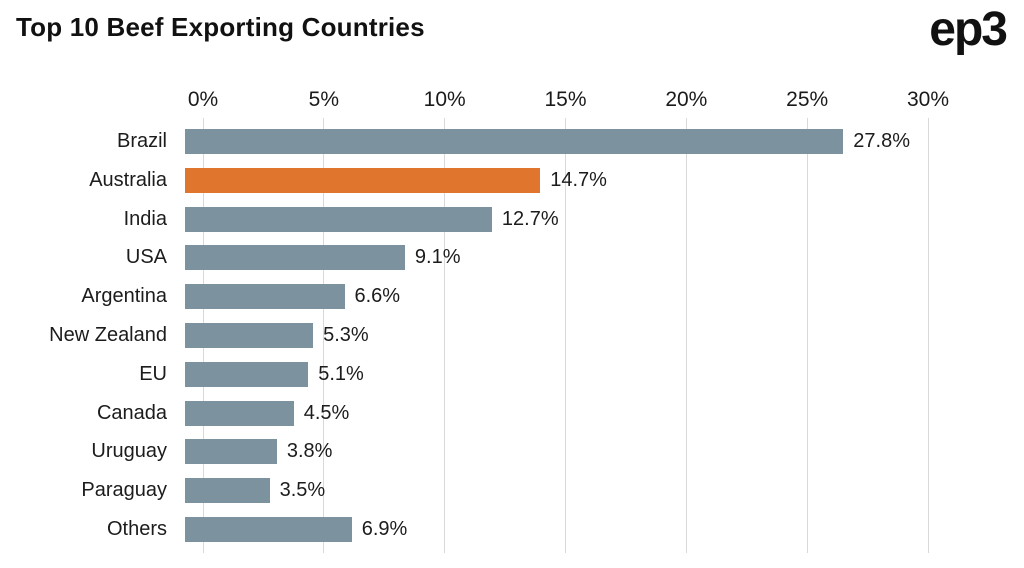 The image size is (1024, 568). Describe the element at coordinates (145, 218) in the screenshot. I see `category-label: India` at that location.